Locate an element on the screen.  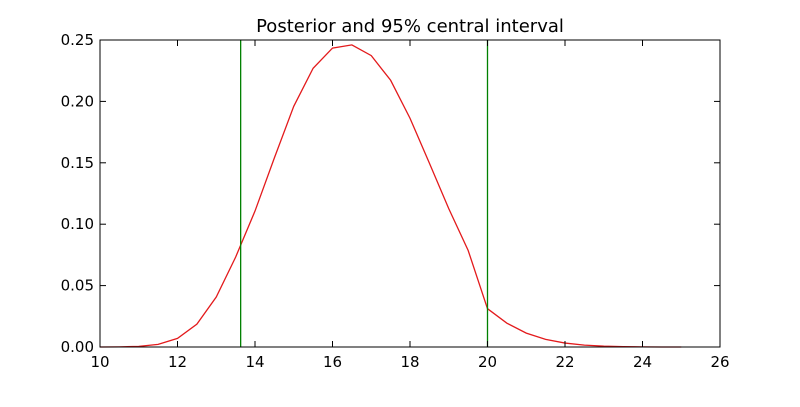
x-tick-label: 16 is located at coordinates (332, 362).